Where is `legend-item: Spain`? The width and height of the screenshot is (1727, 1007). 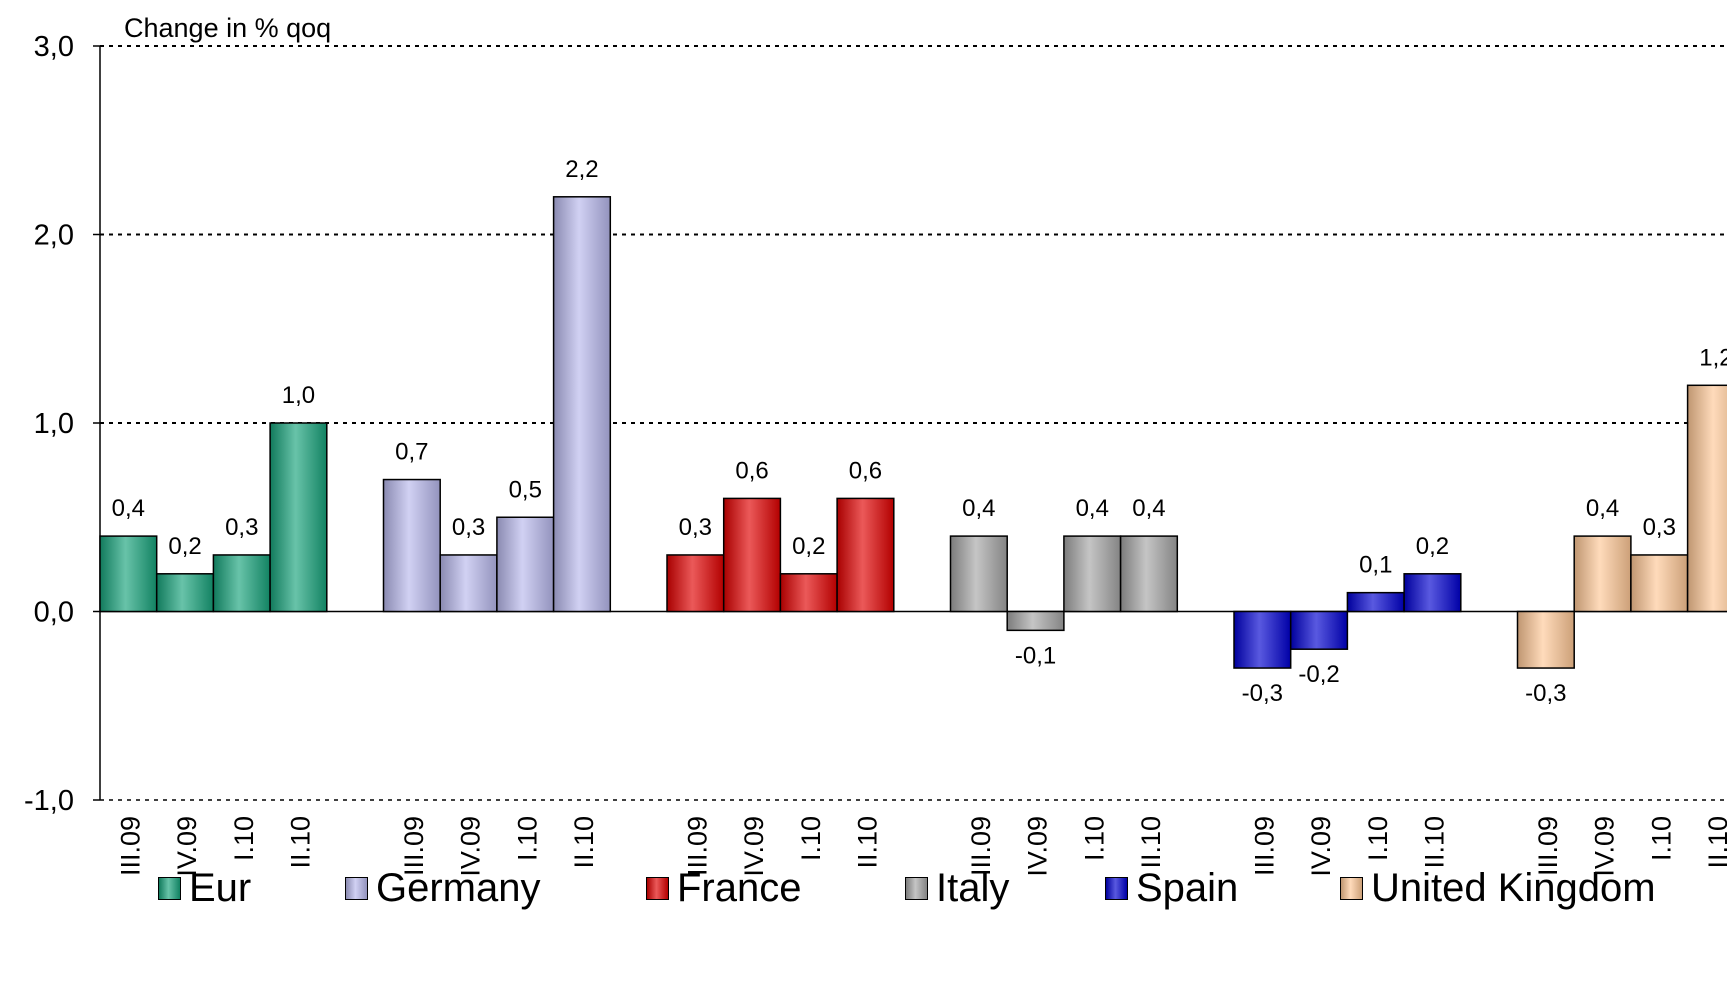 legend-item: Spain is located at coordinates (1171, 888).